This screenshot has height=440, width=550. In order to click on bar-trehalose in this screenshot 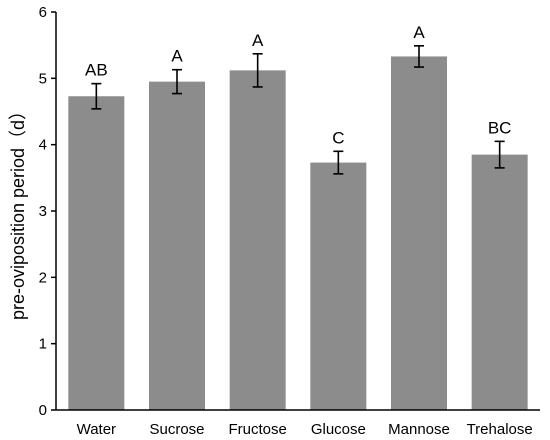, I will do `click(499, 282)`.